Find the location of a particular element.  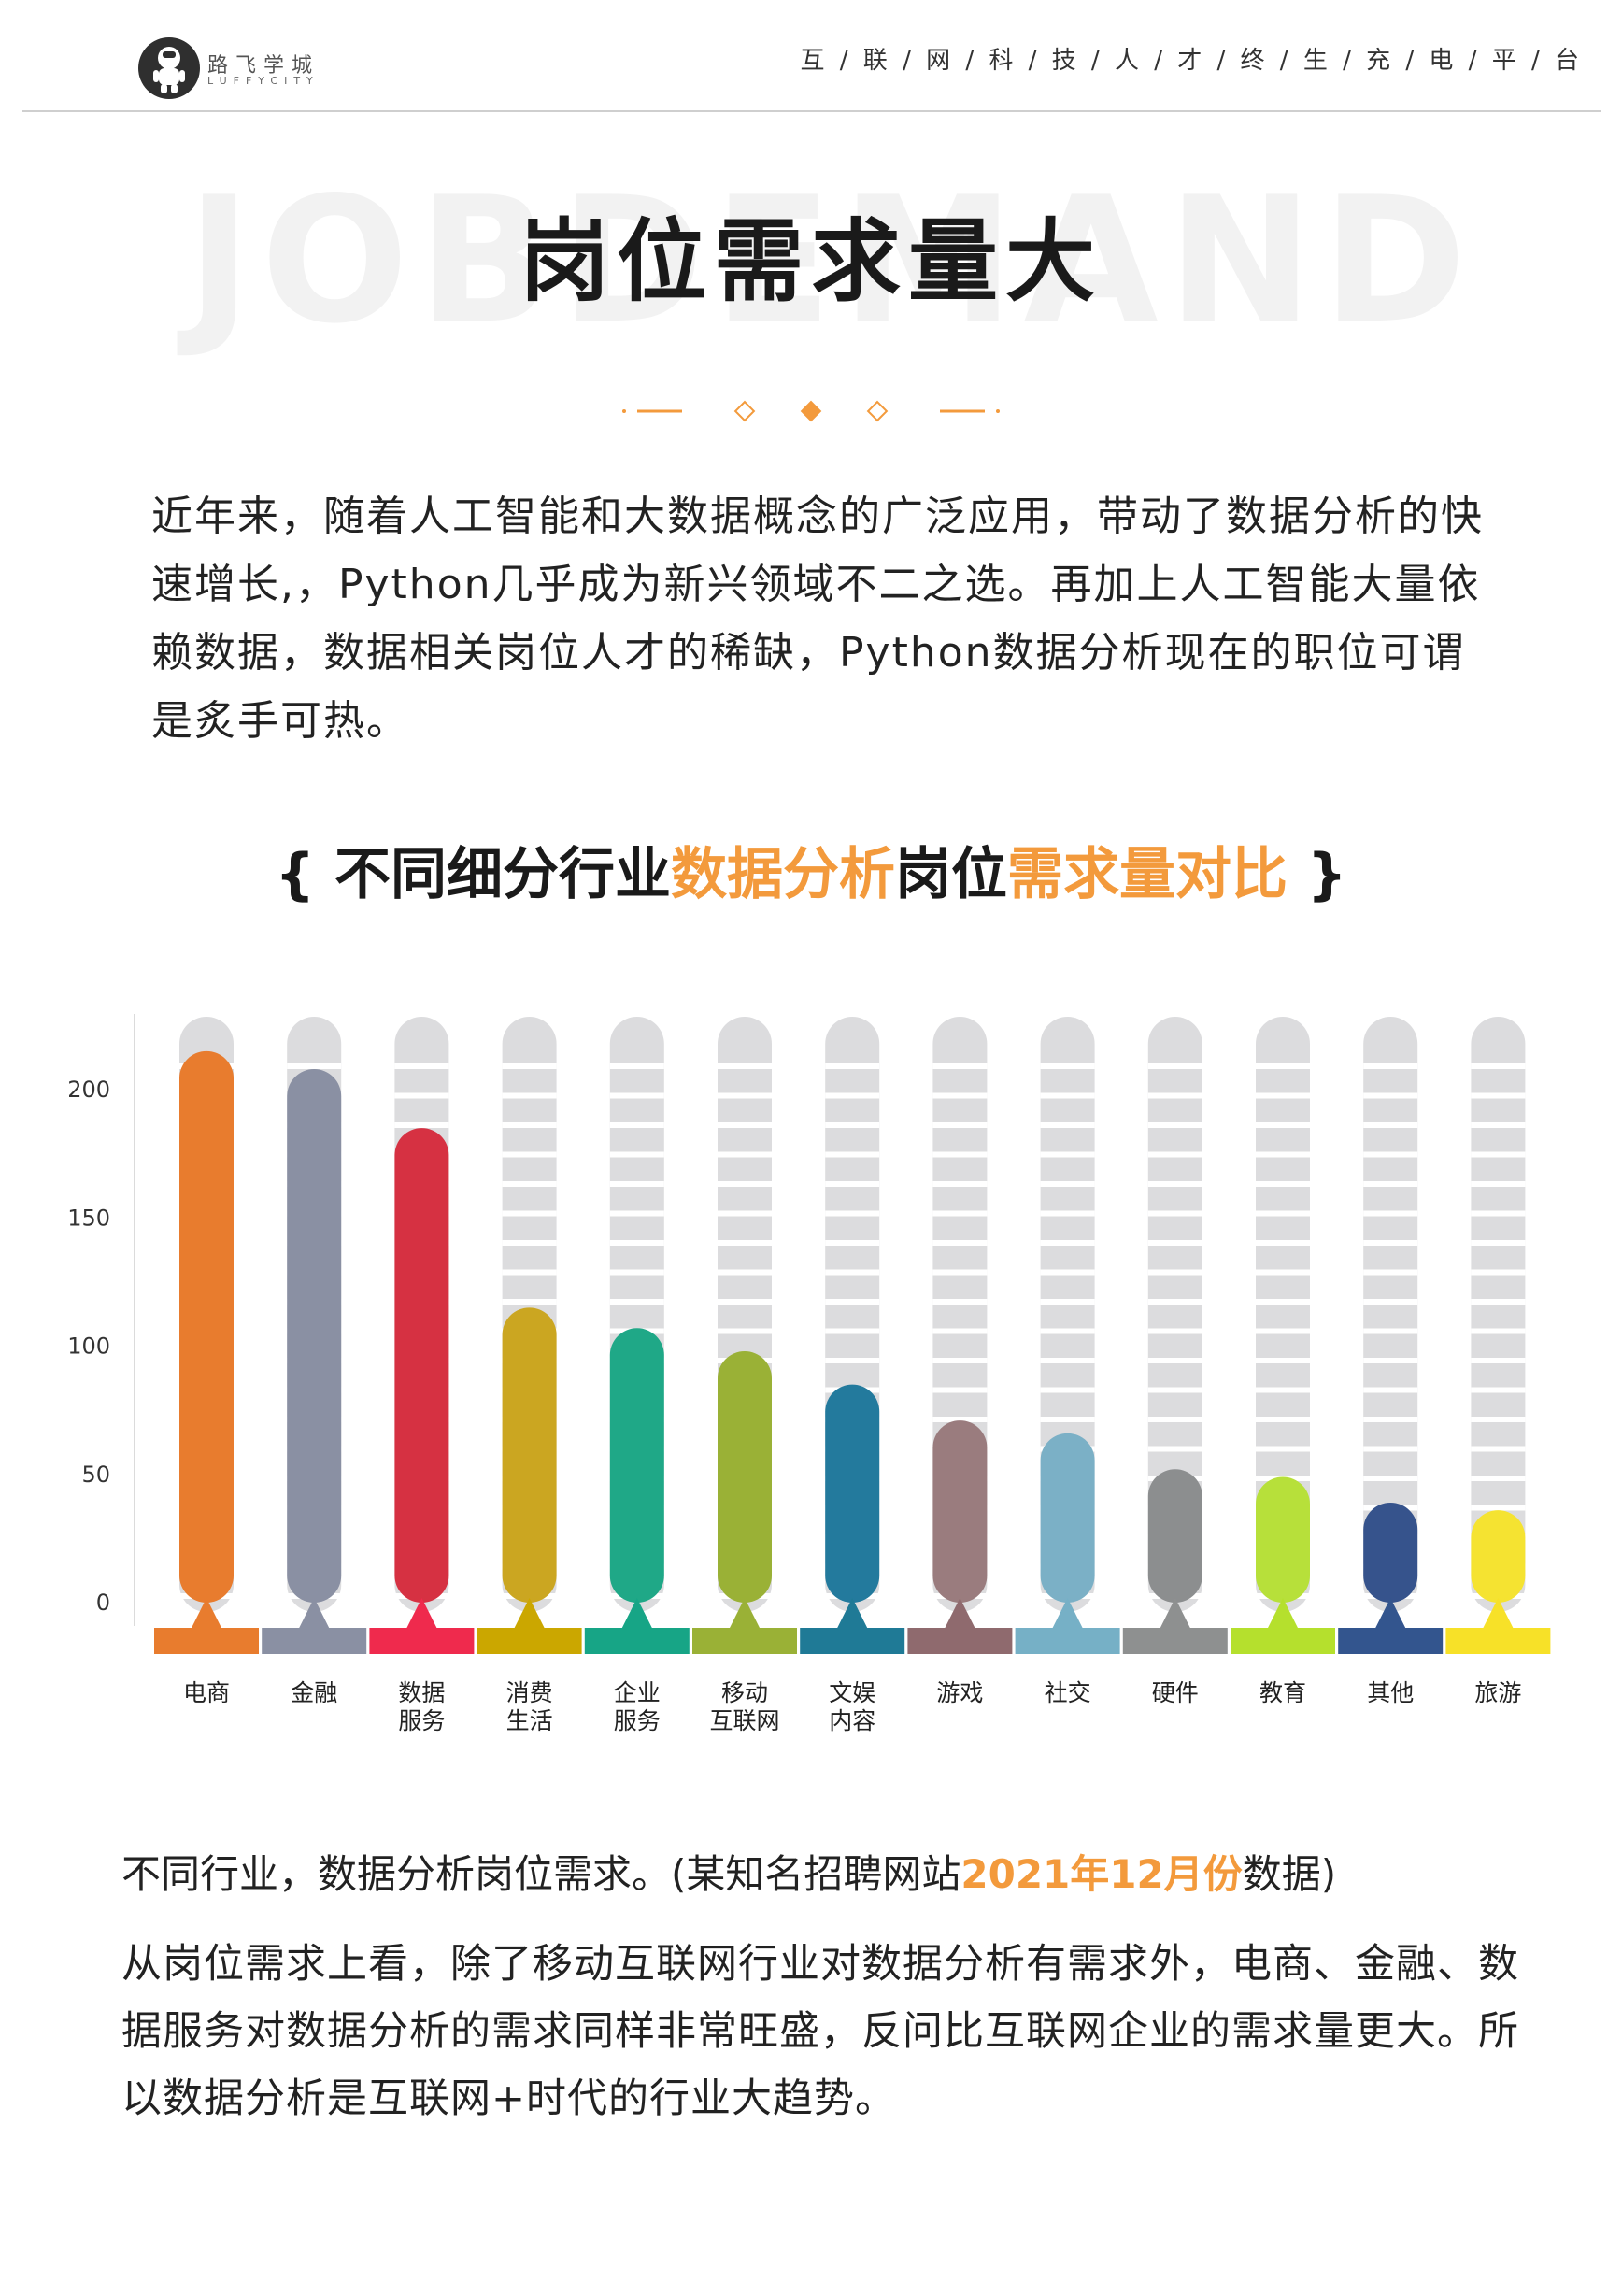

luffycity-logo is located at coordinates (169, 68).